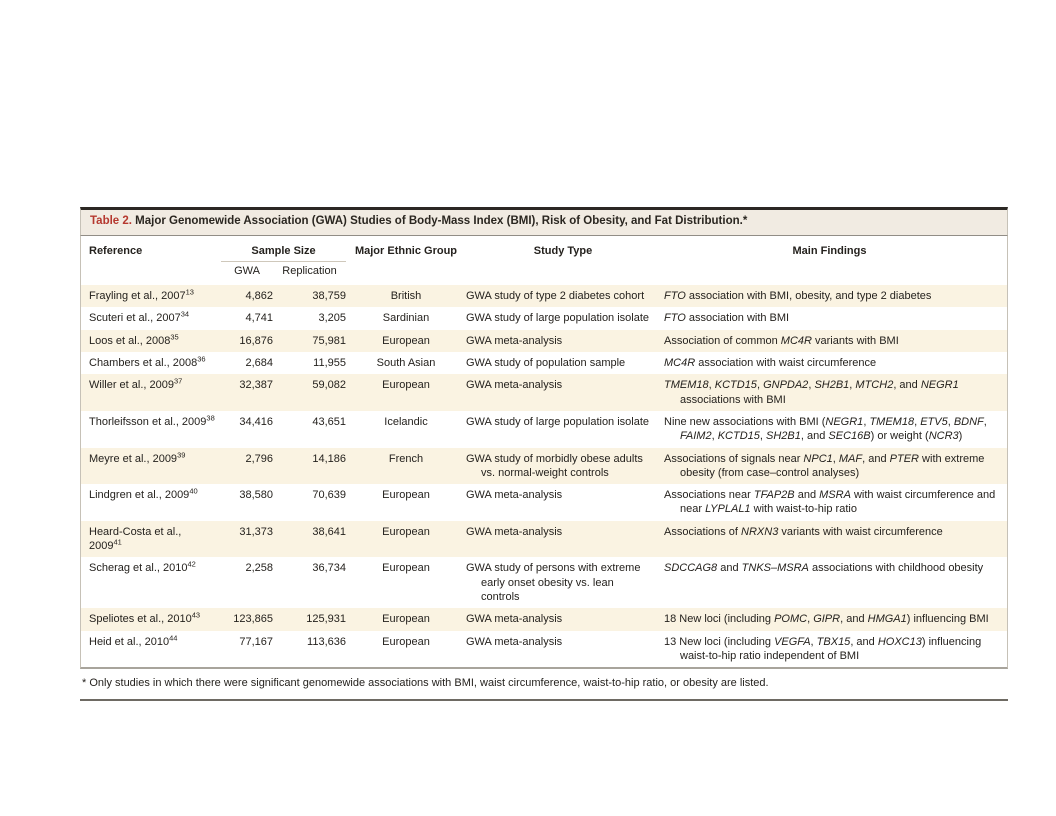  I want to click on gwa-sample-size-cell: 2,796, so click(259, 458).